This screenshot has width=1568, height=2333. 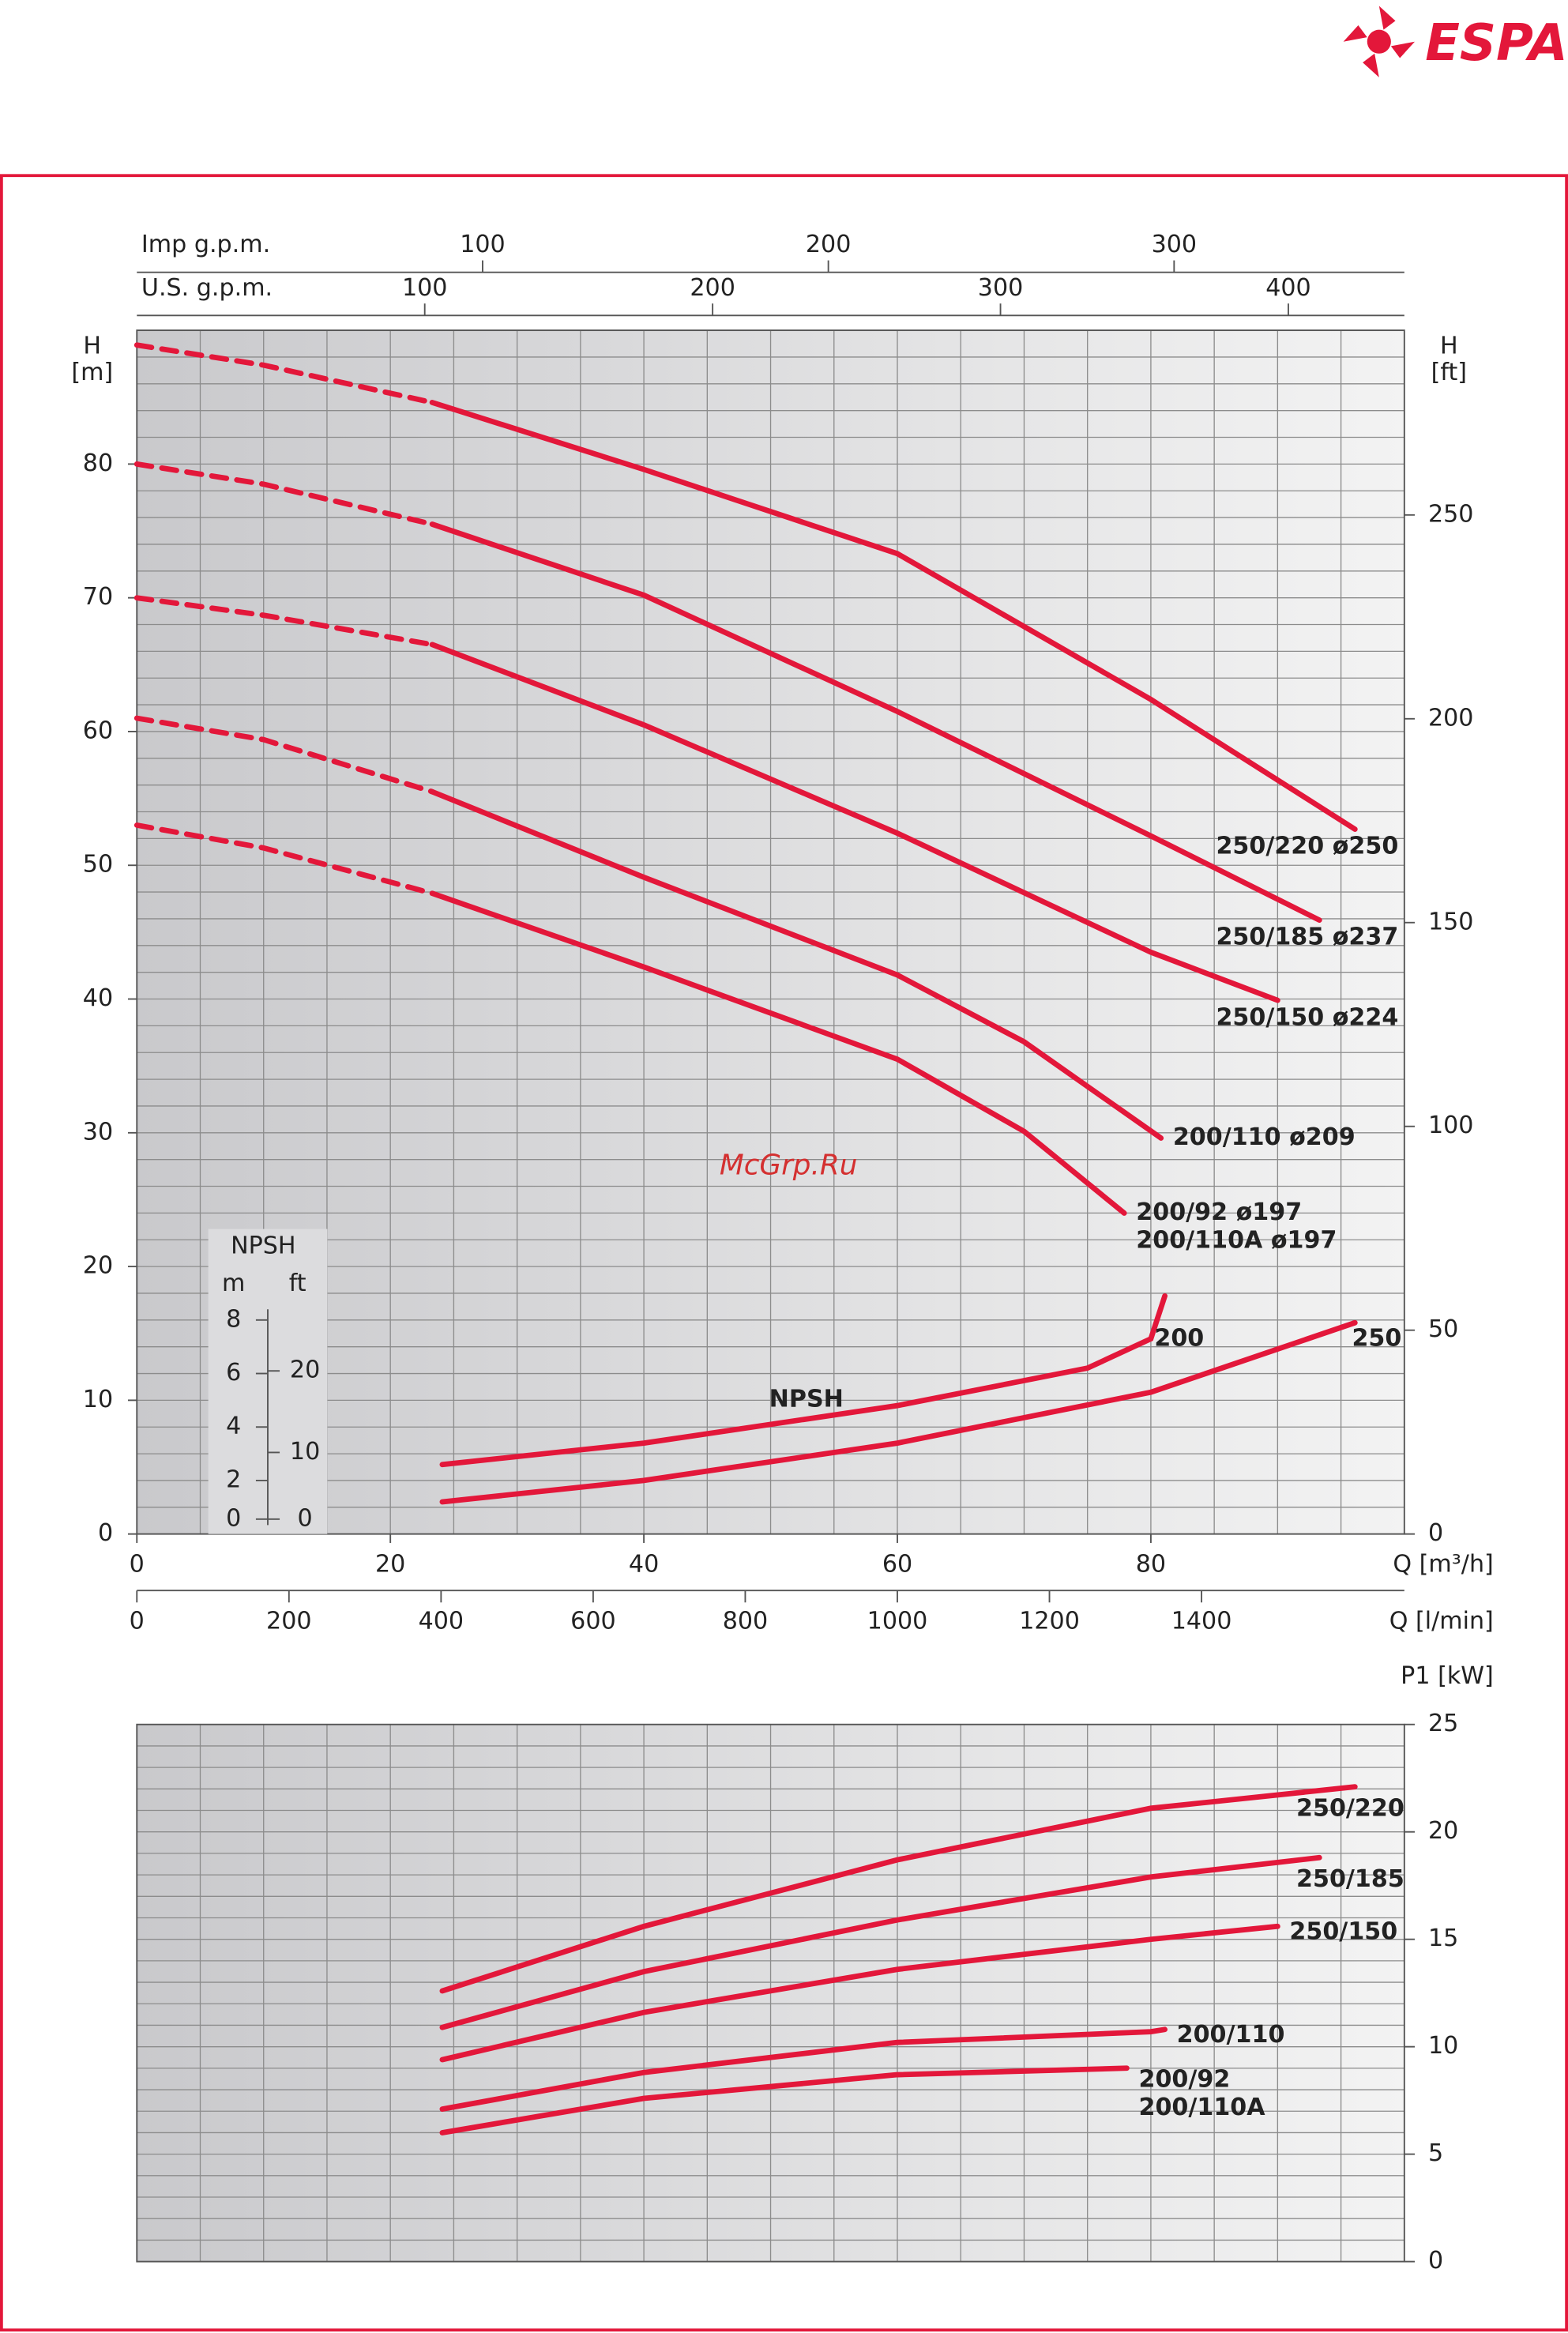 I want to click on y2-axis-label: [ft], so click(x=1449, y=372).